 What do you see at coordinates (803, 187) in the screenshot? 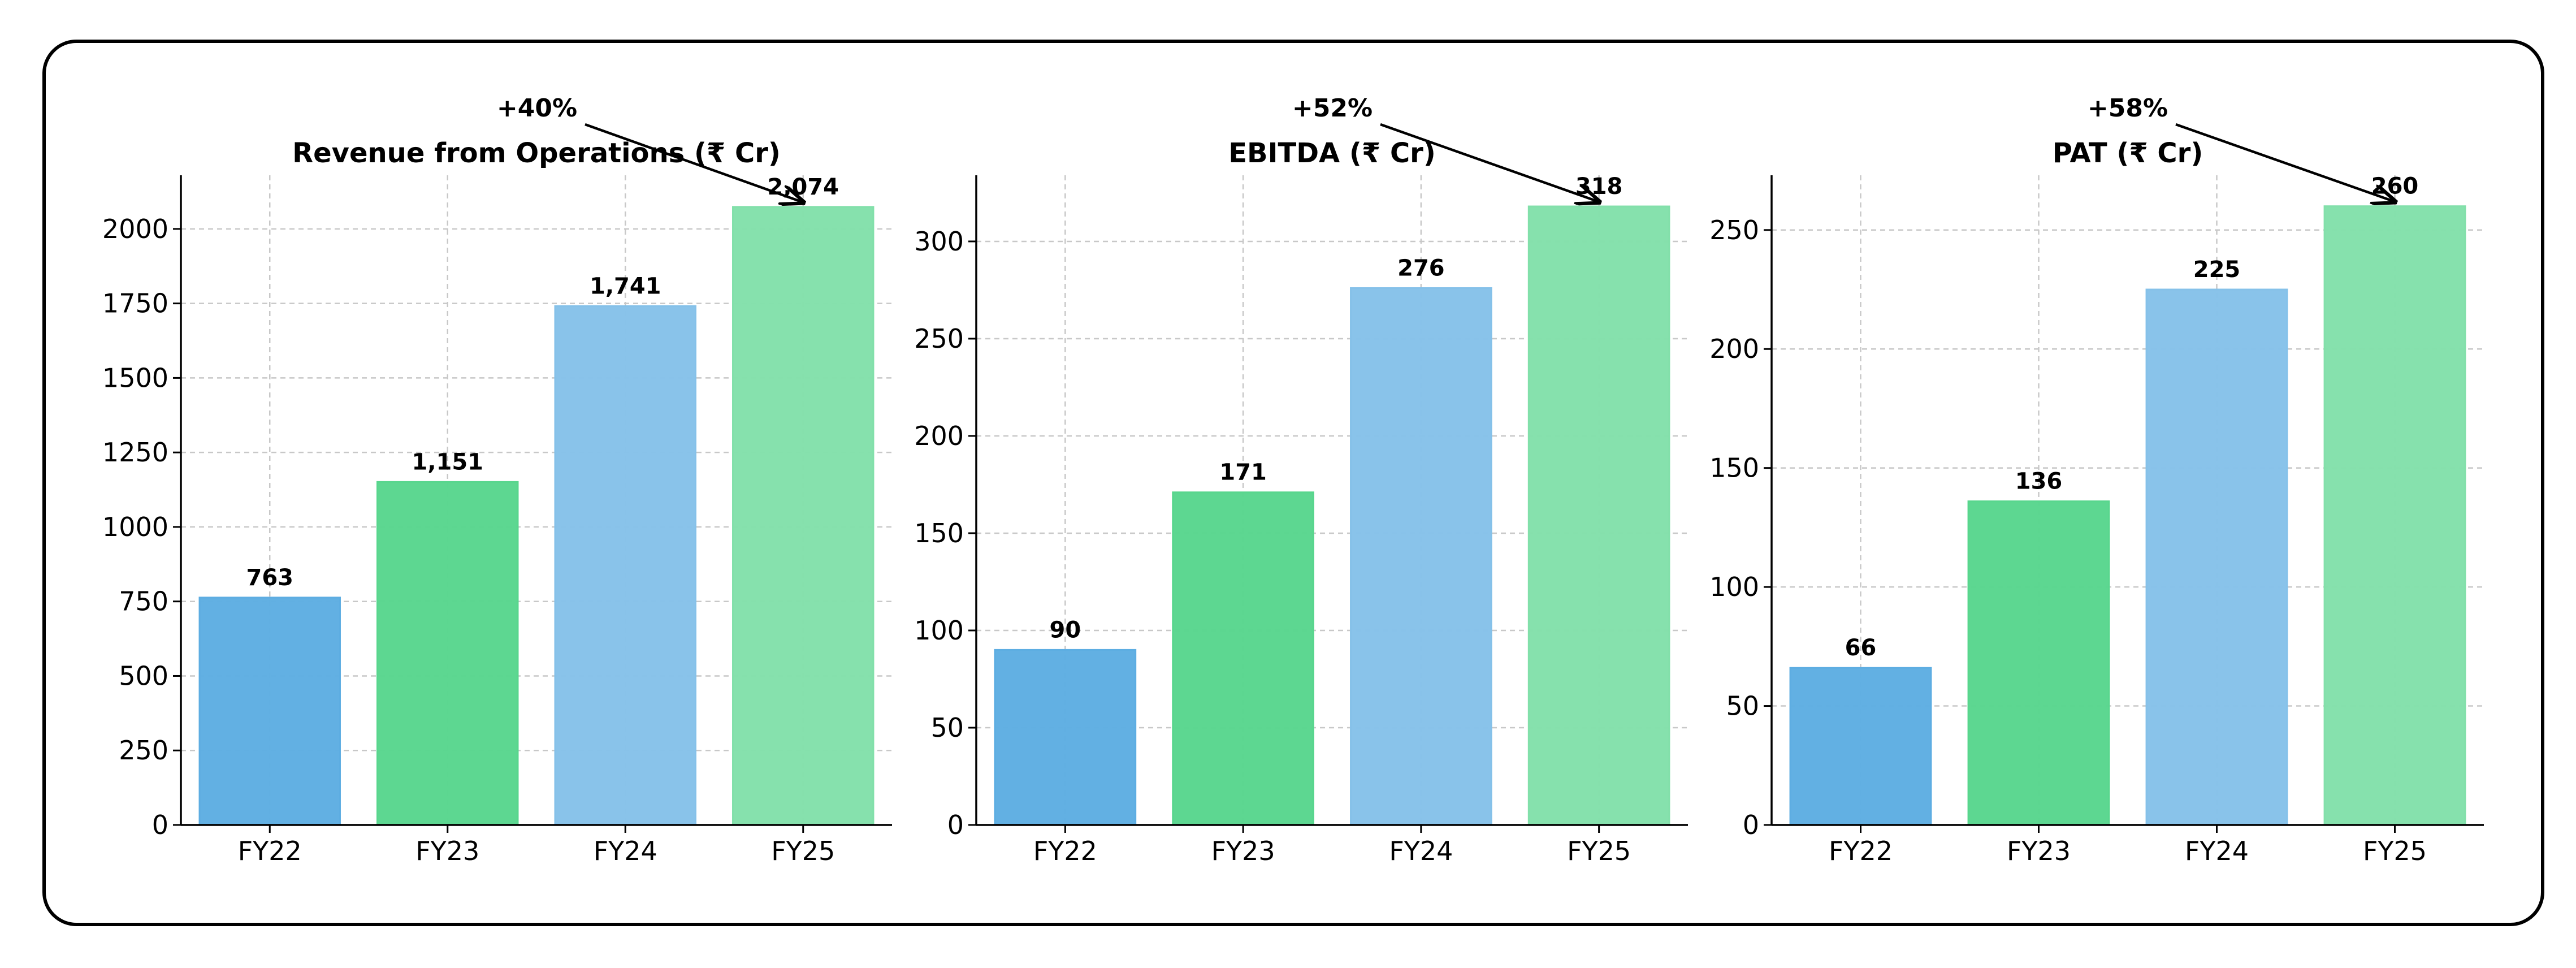
I see `data-label: 2,074` at bounding box center [803, 187].